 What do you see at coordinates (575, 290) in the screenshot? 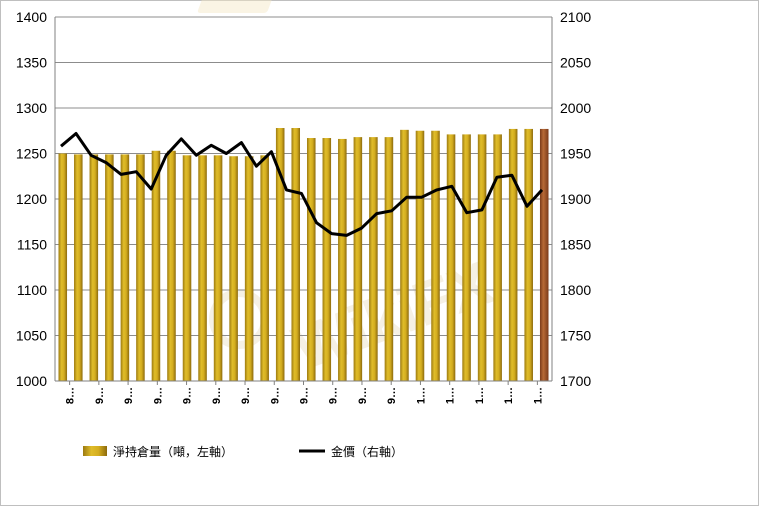
I see `right-tick-label: 1800` at bounding box center [575, 290].